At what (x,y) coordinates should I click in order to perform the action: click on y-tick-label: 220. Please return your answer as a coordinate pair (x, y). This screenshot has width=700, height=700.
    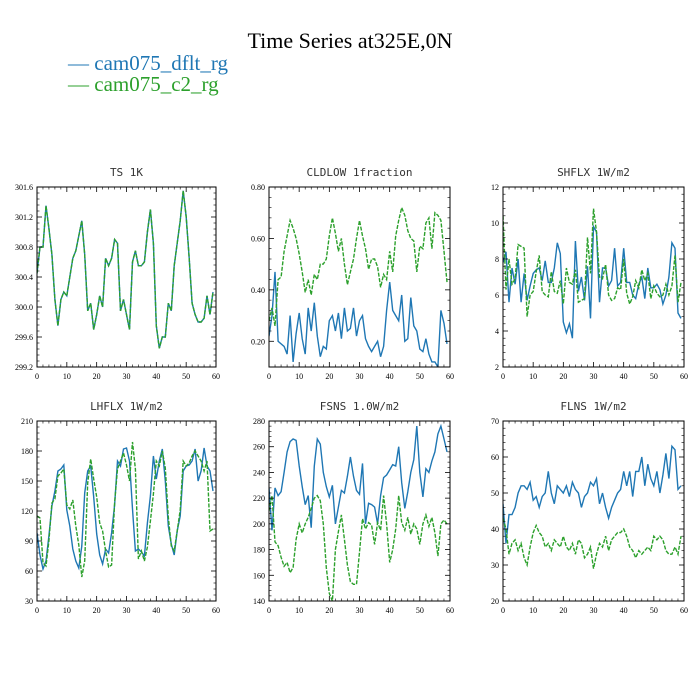
    Looking at the image, I should click on (259, 498).